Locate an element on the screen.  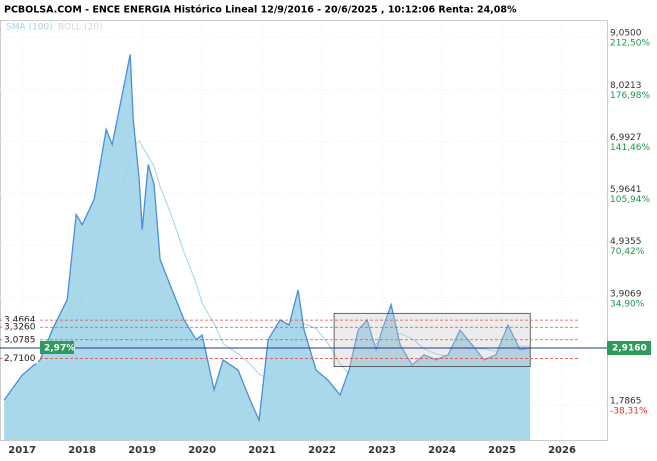
level-label: 3,3260 is located at coordinates (20, 328).